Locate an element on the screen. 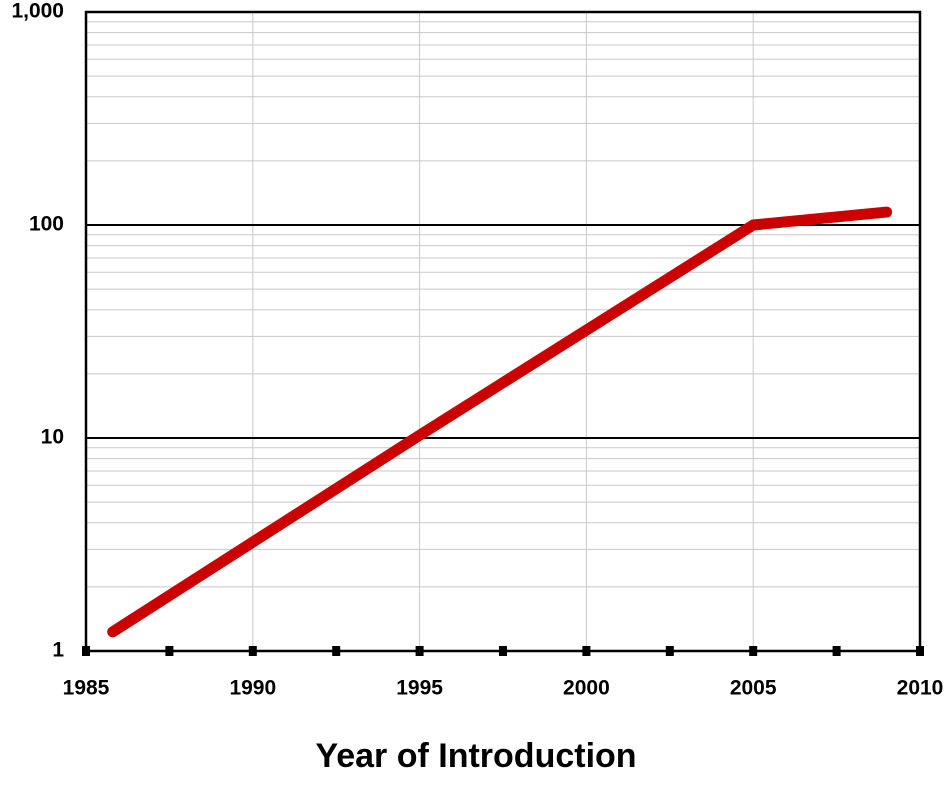 The image size is (950, 787). x-tick-label: 2000 is located at coordinates (586, 688).